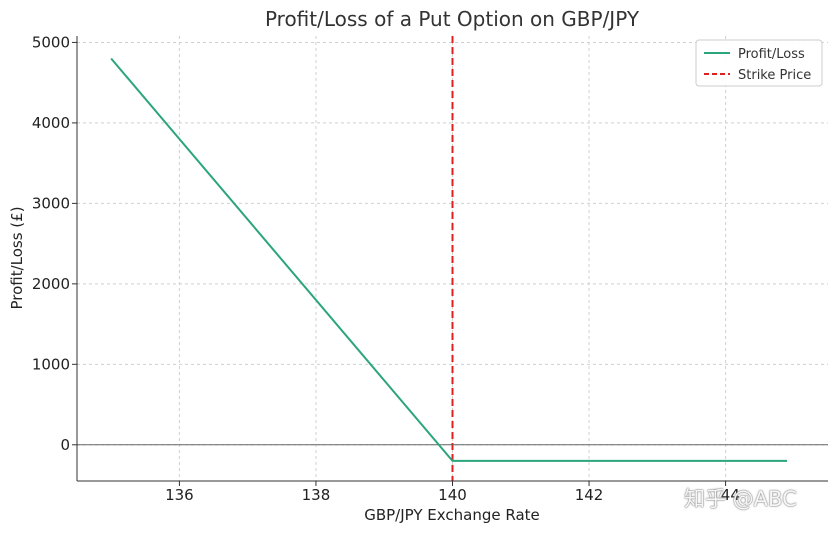 The height and width of the screenshot is (533, 837). What do you see at coordinates (452, 19) in the screenshot?
I see `chart-title: Profit/Loss of a Put Option on GBP/JPY` at bounding box center [452, 19].